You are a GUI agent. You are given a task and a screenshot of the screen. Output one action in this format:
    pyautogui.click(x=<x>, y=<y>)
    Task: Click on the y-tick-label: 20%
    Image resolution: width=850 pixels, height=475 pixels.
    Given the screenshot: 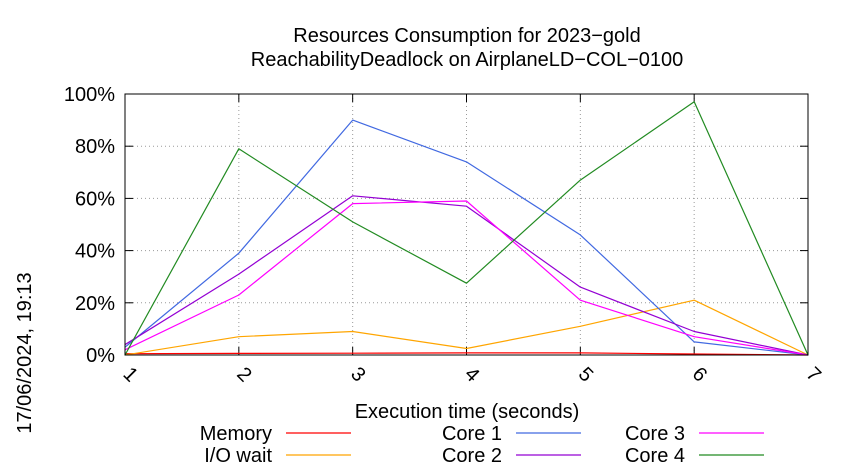 What is the action you would take?
    pyautogui.click(x=95, y=304)
    